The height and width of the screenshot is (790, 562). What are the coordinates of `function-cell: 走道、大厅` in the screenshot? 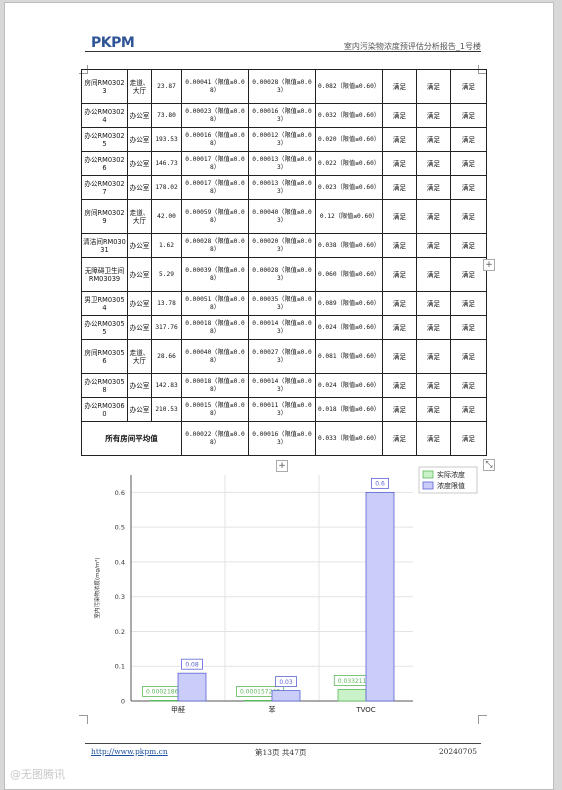 It's located at (139, 216).